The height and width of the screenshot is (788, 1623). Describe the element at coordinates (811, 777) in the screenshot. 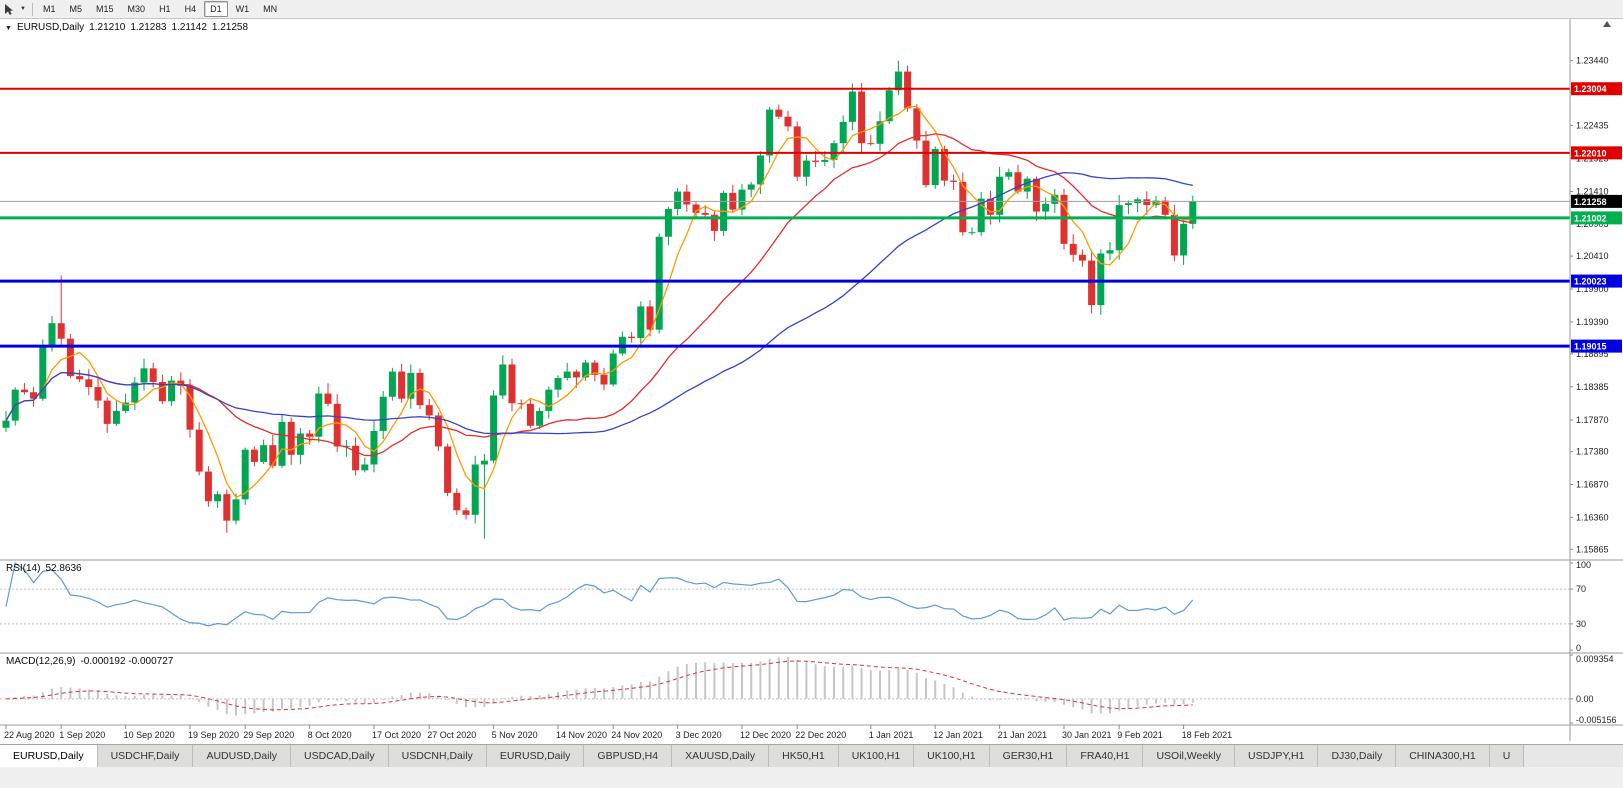

I see `status-strip` at that location.